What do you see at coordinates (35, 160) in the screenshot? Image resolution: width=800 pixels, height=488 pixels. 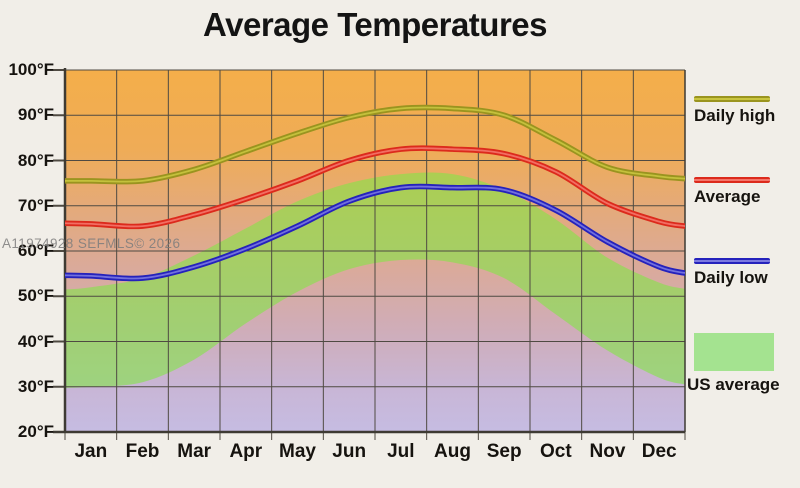 I see `y-tick-label-80: 80°F` at bounding box center [35, 160].